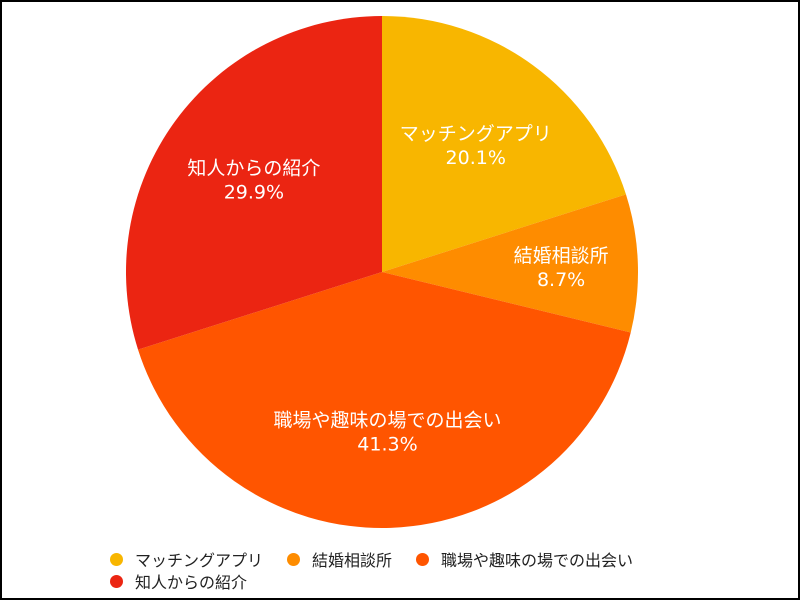 Image resolution: width=800 pixels, height=600 pixels. Describe the element at coordinates (116, 581) in the screenshot. I see `legend-swatch-introduction` at that location.